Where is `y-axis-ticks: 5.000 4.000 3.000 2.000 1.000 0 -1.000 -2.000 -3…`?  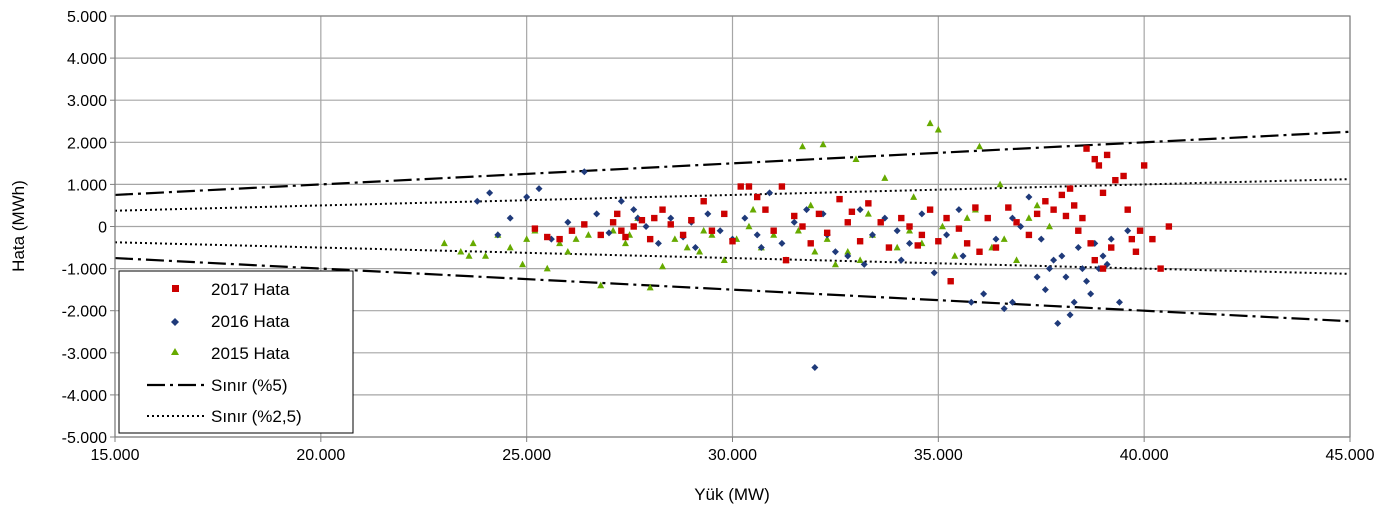 y-axis-ticks: 5.000 4.000 3.000 2.000 1.000 0 -1.000 -2.000 -3… is located at coordinates (88, 228).